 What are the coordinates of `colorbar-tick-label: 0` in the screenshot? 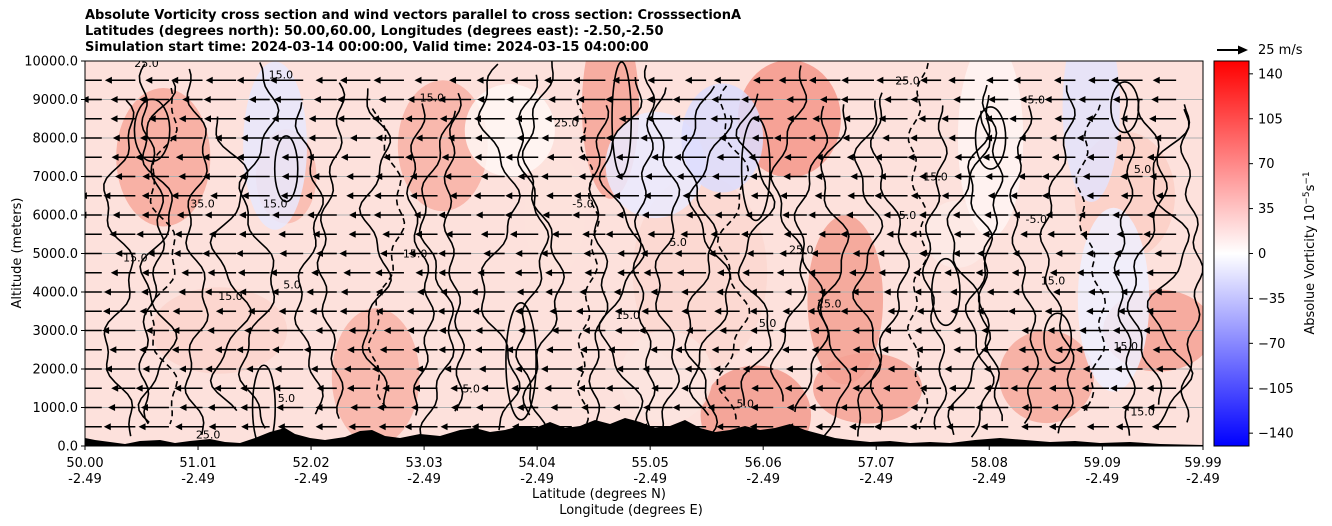 It's located at (1262, 254).